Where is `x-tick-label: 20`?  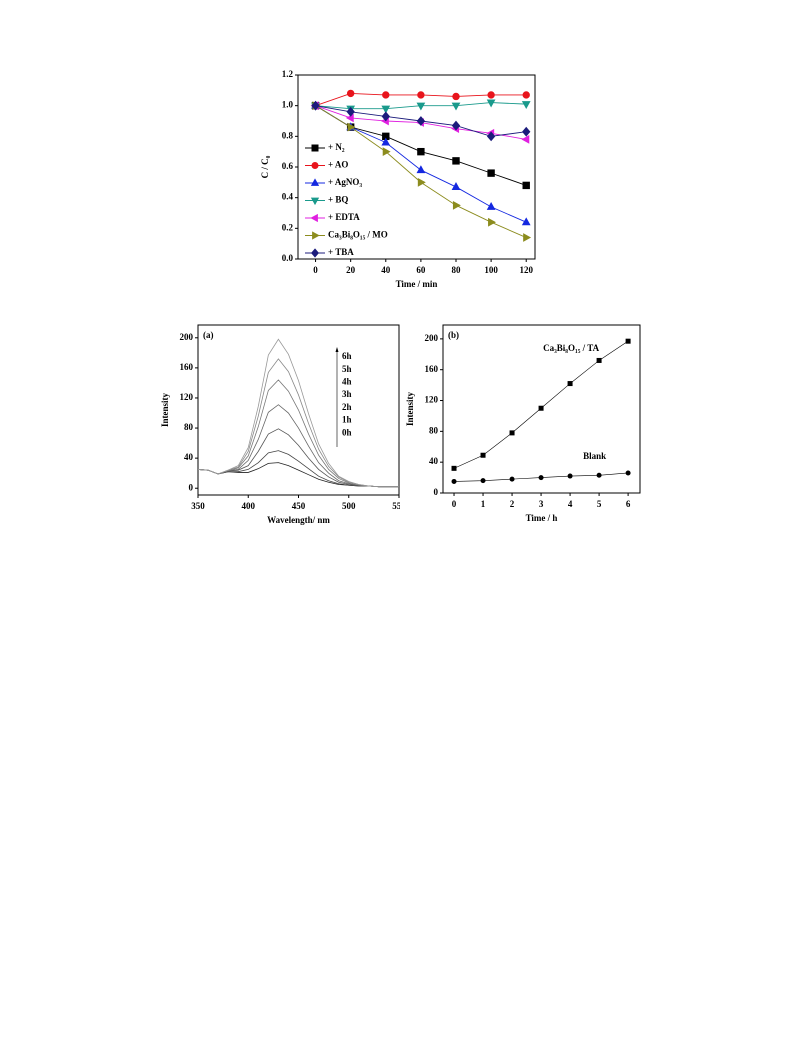
x-tick-label: 20 is located at coordinates (351, 270).